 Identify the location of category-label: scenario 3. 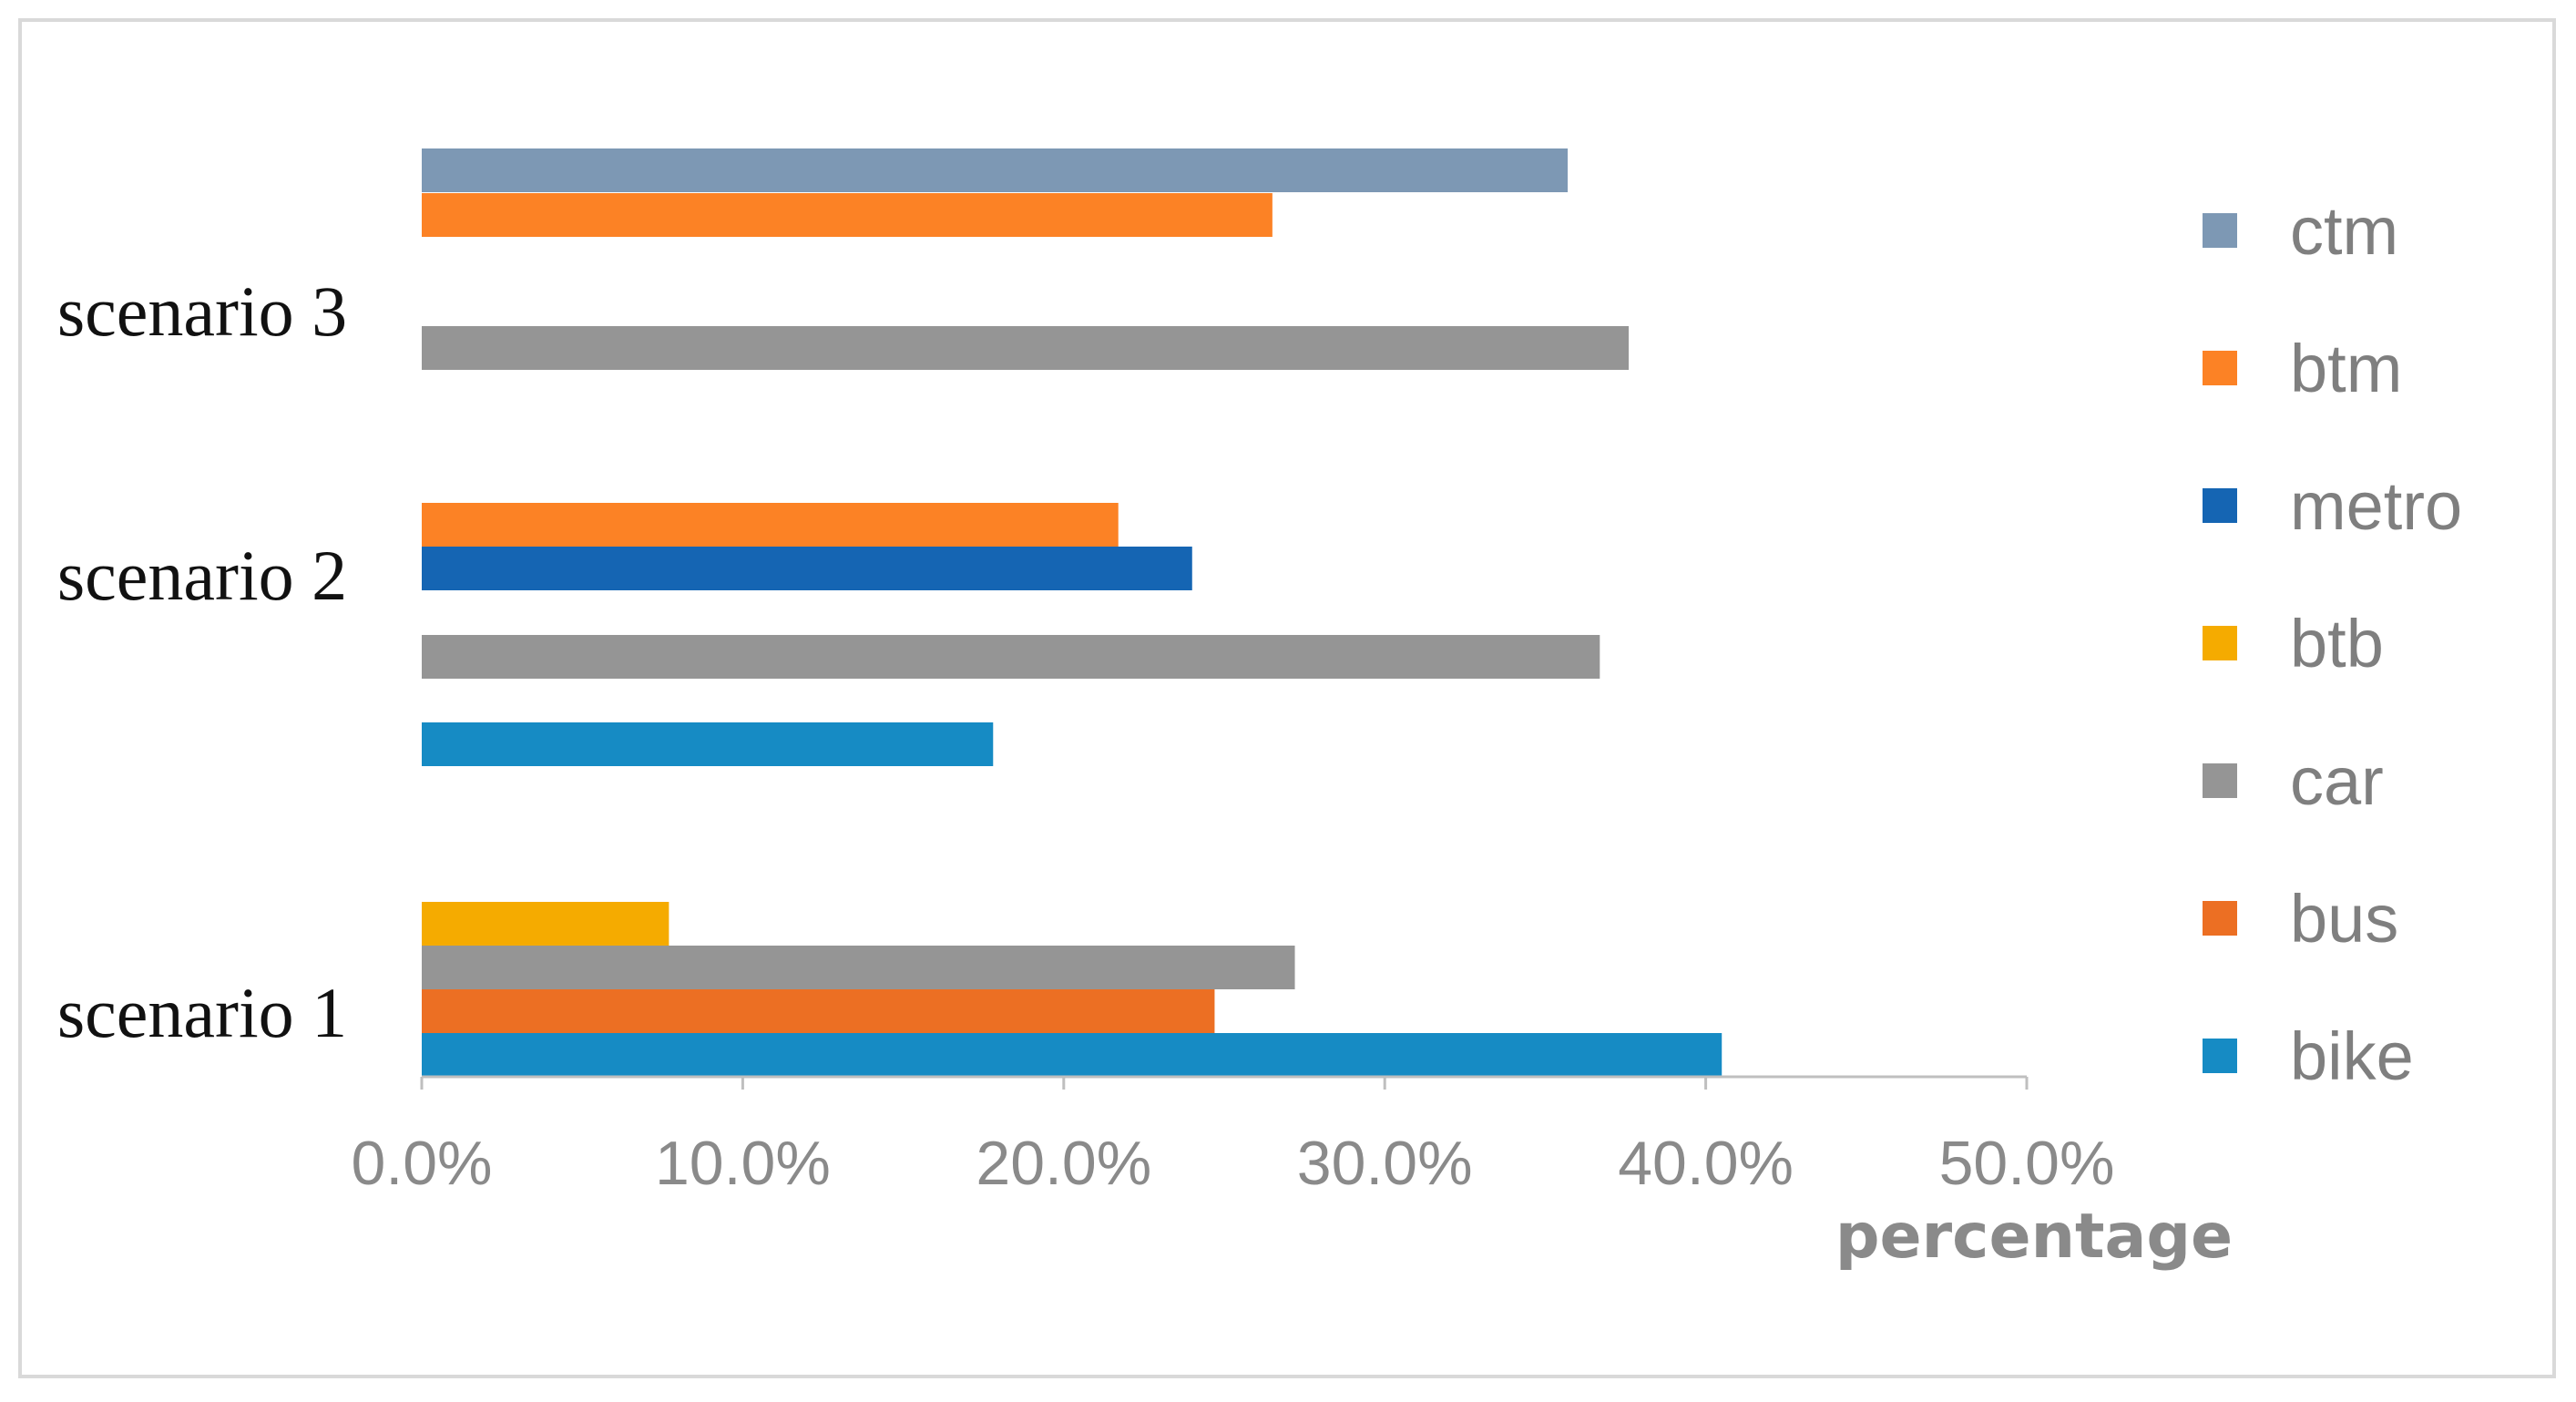
(202, 311).